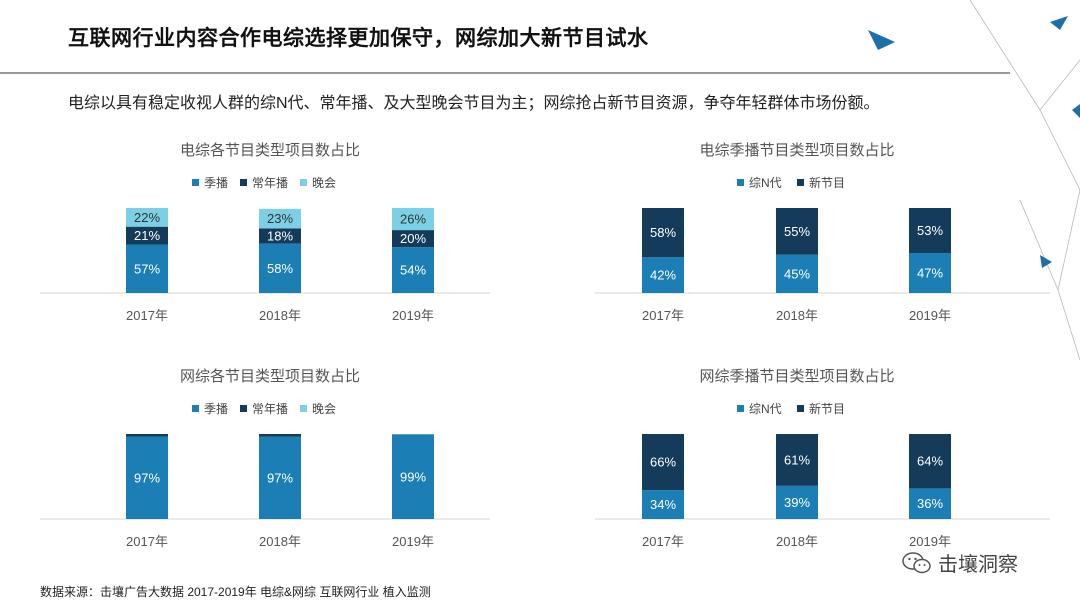  I want to click on brand-signature: 击壤洞察, so click(960, 562).